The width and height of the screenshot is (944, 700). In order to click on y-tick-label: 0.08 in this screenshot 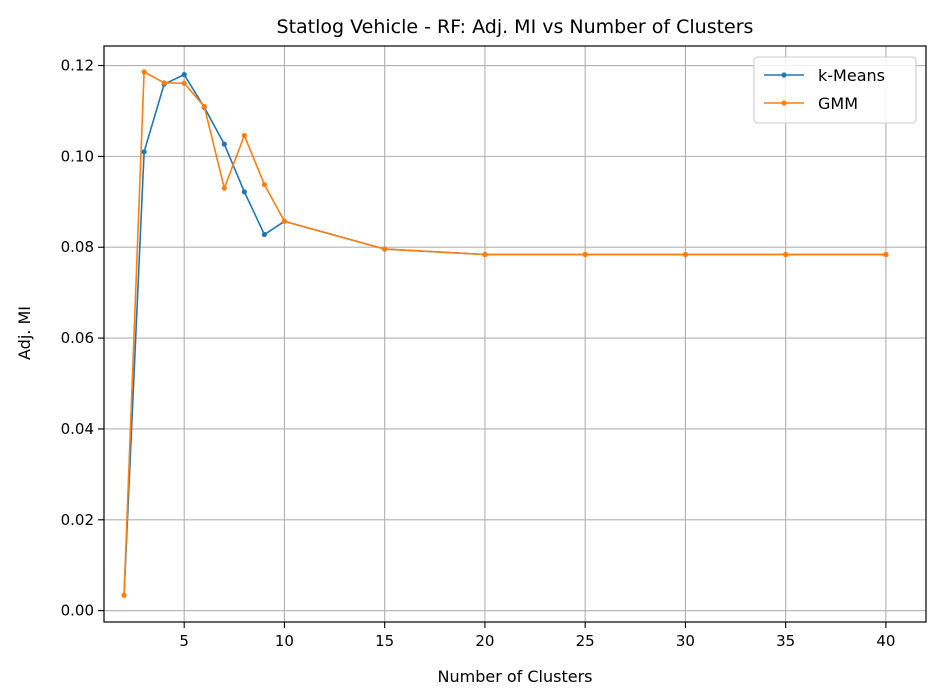, I will do `click(77, 247)`.